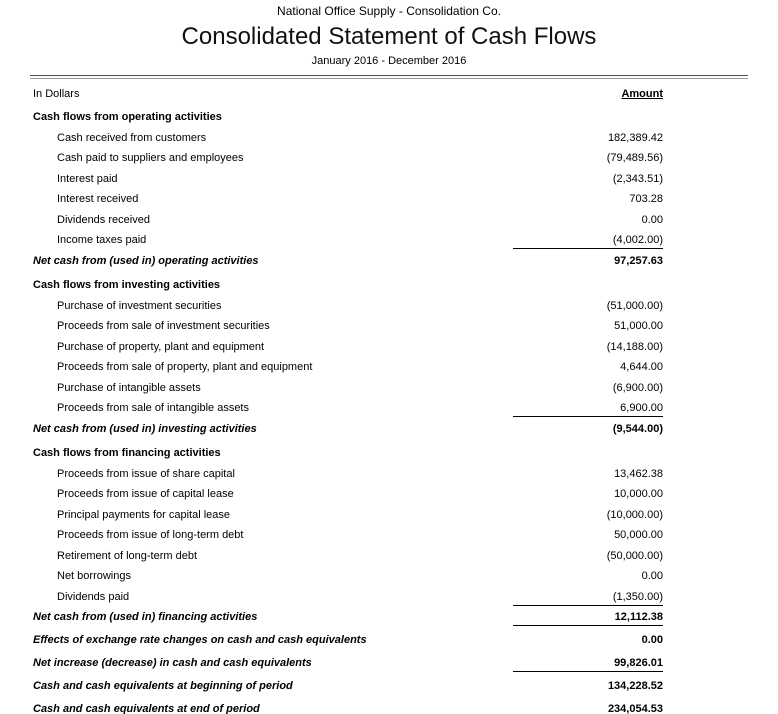  Describe the element at coordinates (150, 158) in the screenshot. I see `row-label: Cash paid to suppliers and employees` at that location.